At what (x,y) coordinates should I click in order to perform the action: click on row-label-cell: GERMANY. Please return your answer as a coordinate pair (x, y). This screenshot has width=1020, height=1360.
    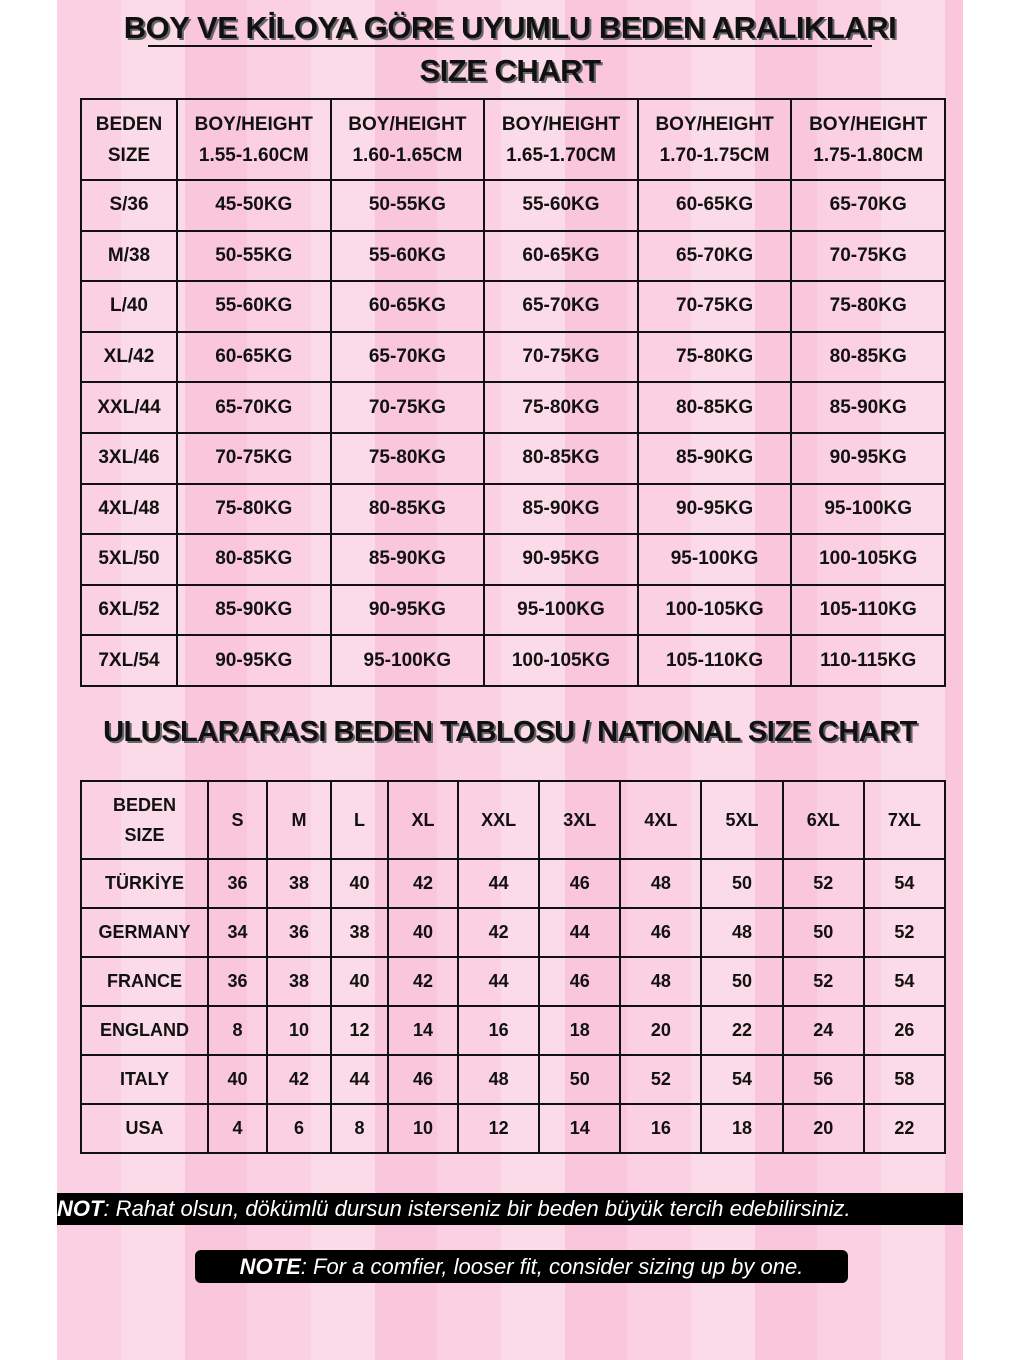
    Looking at the image, I should click on (144, 932).